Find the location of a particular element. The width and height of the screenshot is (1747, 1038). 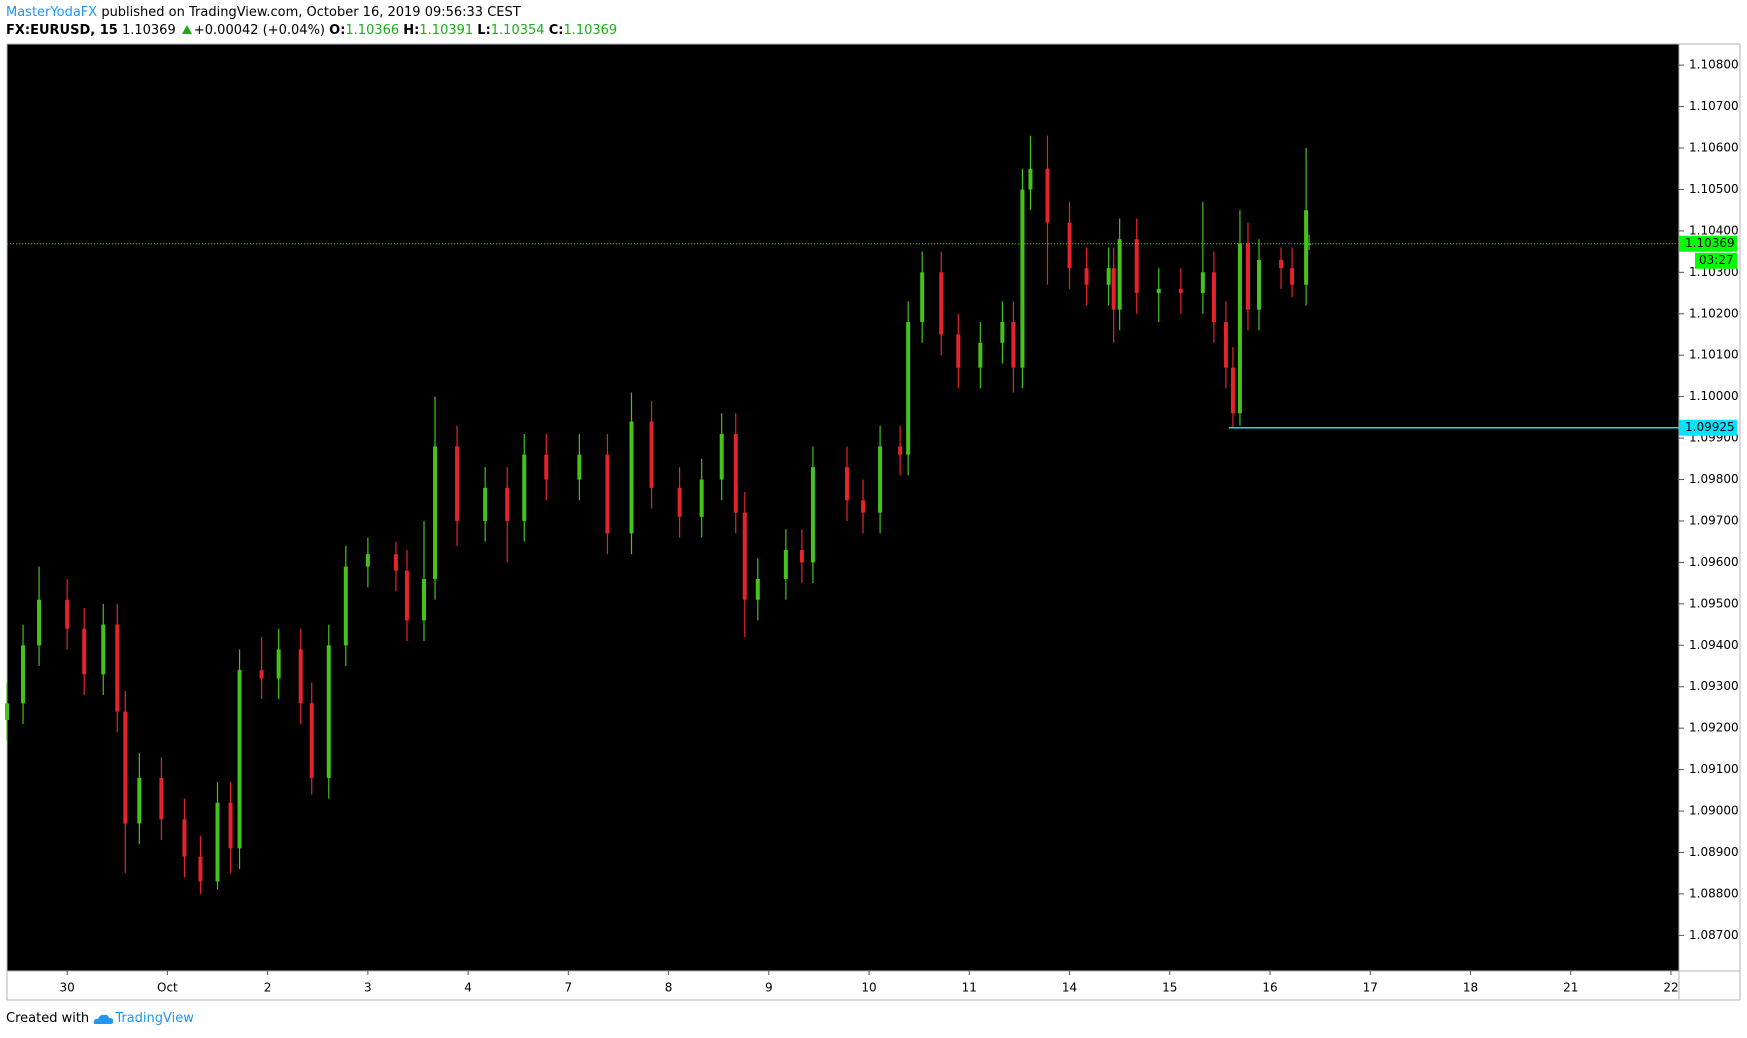

logo is located at coordinates (103, 1019).